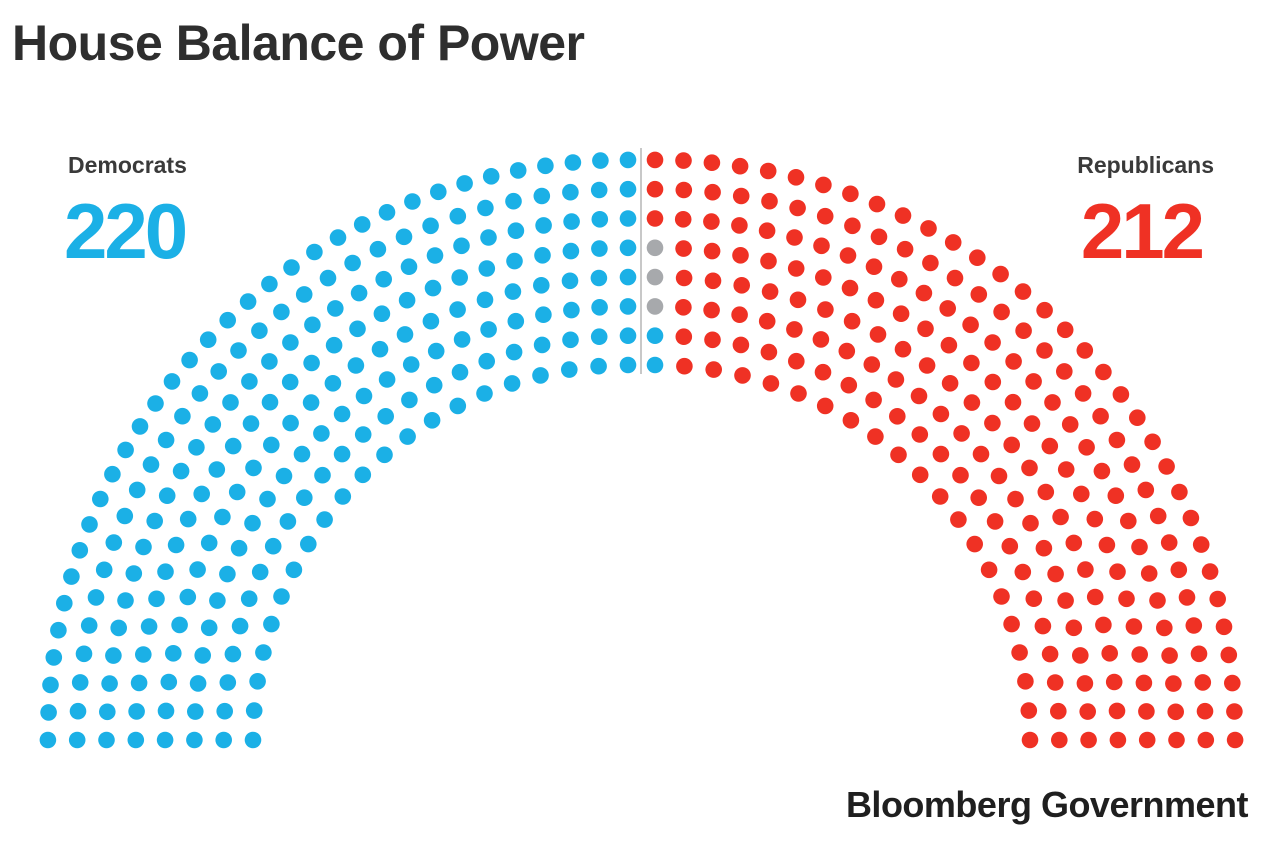 This screenshot has height=854, width=1276. Describe the element at coordinates (126, 231) in the screenshot. I see `democrats-count: 220` at that location.